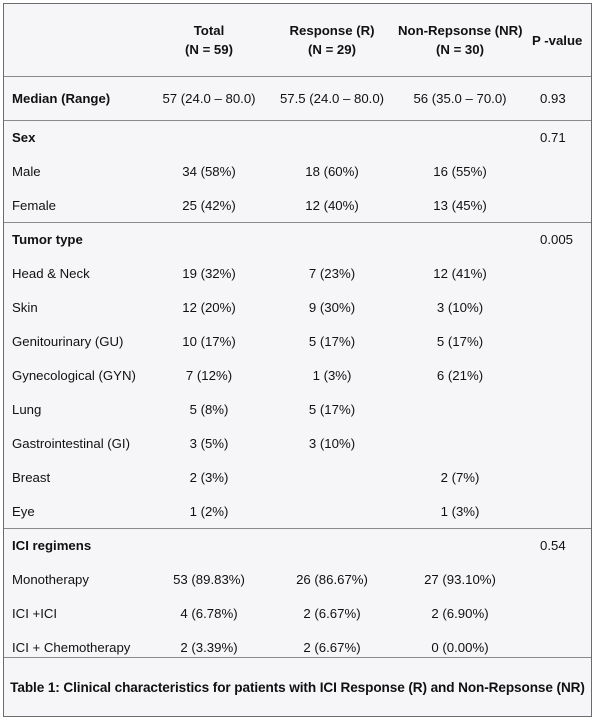 Image resolution: width=599 pixels, height=724 pixels. I want to click on cell-nonresponse: 5 (17%), so click(460, 341).